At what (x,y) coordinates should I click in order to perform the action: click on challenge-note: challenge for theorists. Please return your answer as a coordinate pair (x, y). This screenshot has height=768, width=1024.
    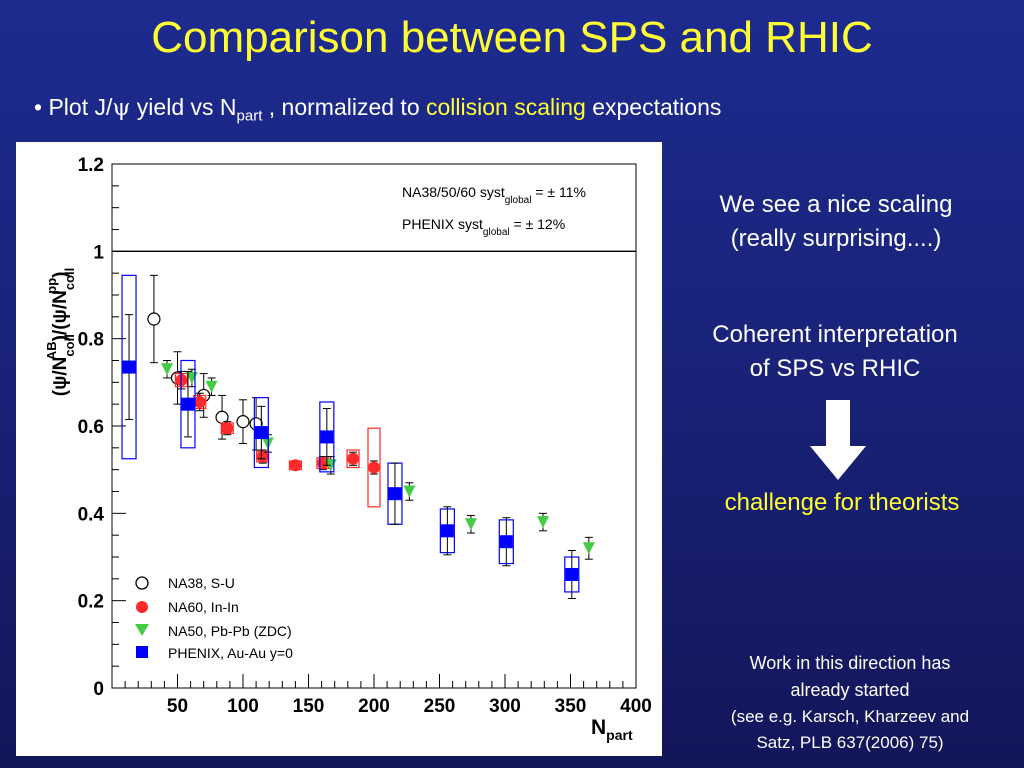
    Looking at the image, I should click on (842, 502).